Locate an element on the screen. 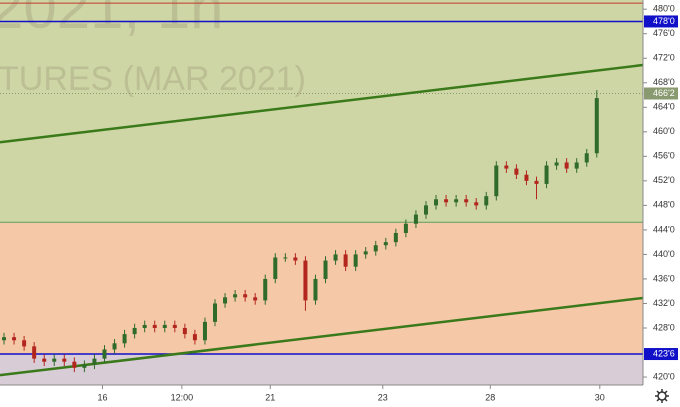  y-tick-label: 460'0 is located at coordinates (664, 131).